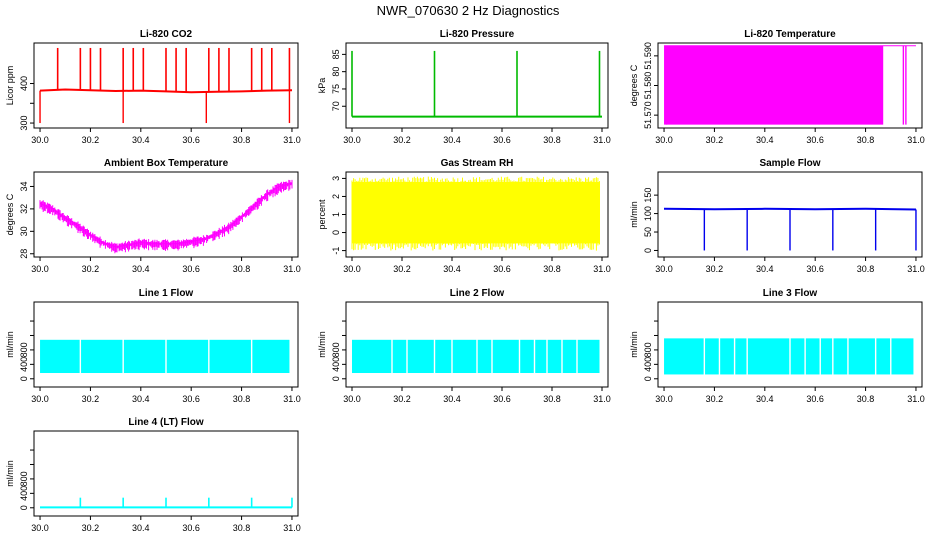 The image size is (936, 540). What do you see at coordinates (166, 293) in the screenshot?
I see `panel-title: Line 1 Flow` at bounding box center [166, 293].